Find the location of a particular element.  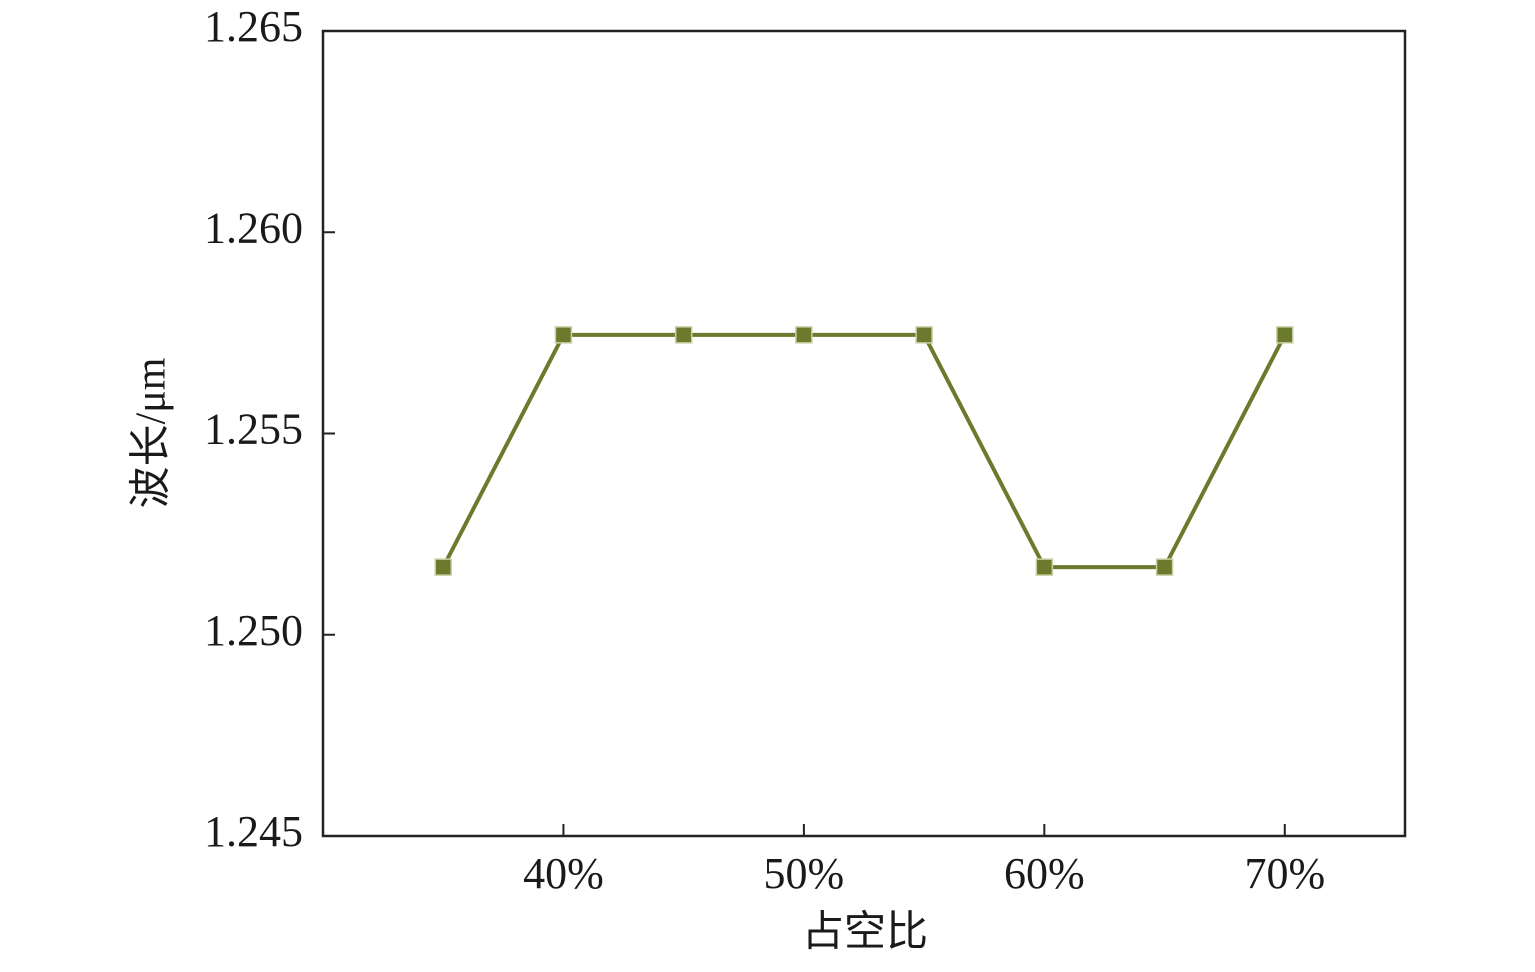

x-tick-label: 70% is located at coordinates (1284, 873).